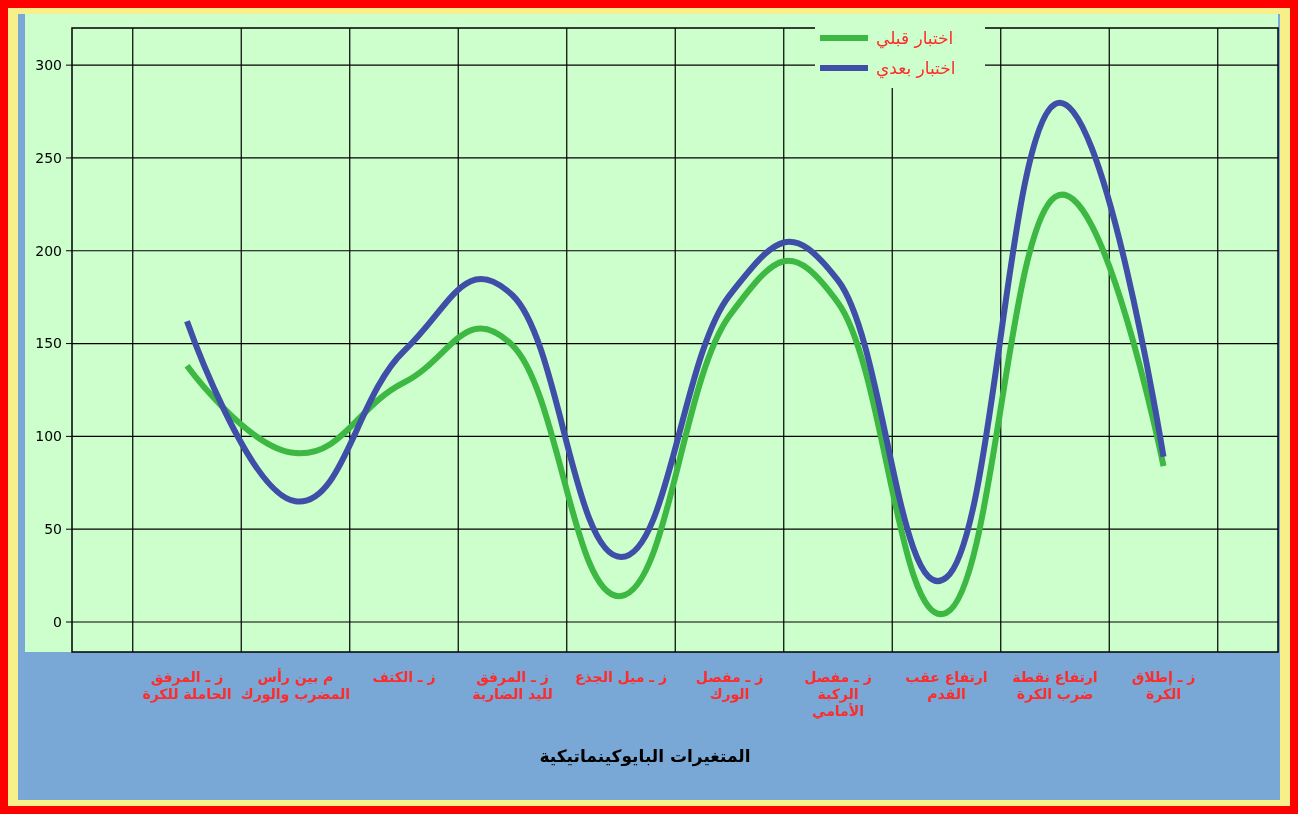  I want to click on y-tick-label: 200, so click(48, 250).